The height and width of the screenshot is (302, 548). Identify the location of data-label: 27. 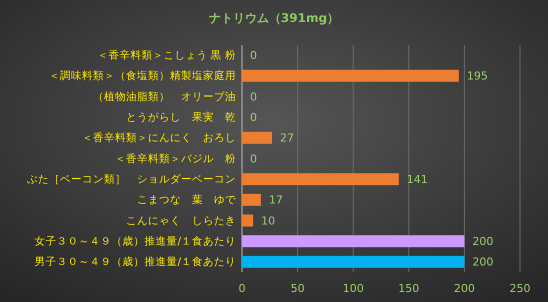
(287, 138).